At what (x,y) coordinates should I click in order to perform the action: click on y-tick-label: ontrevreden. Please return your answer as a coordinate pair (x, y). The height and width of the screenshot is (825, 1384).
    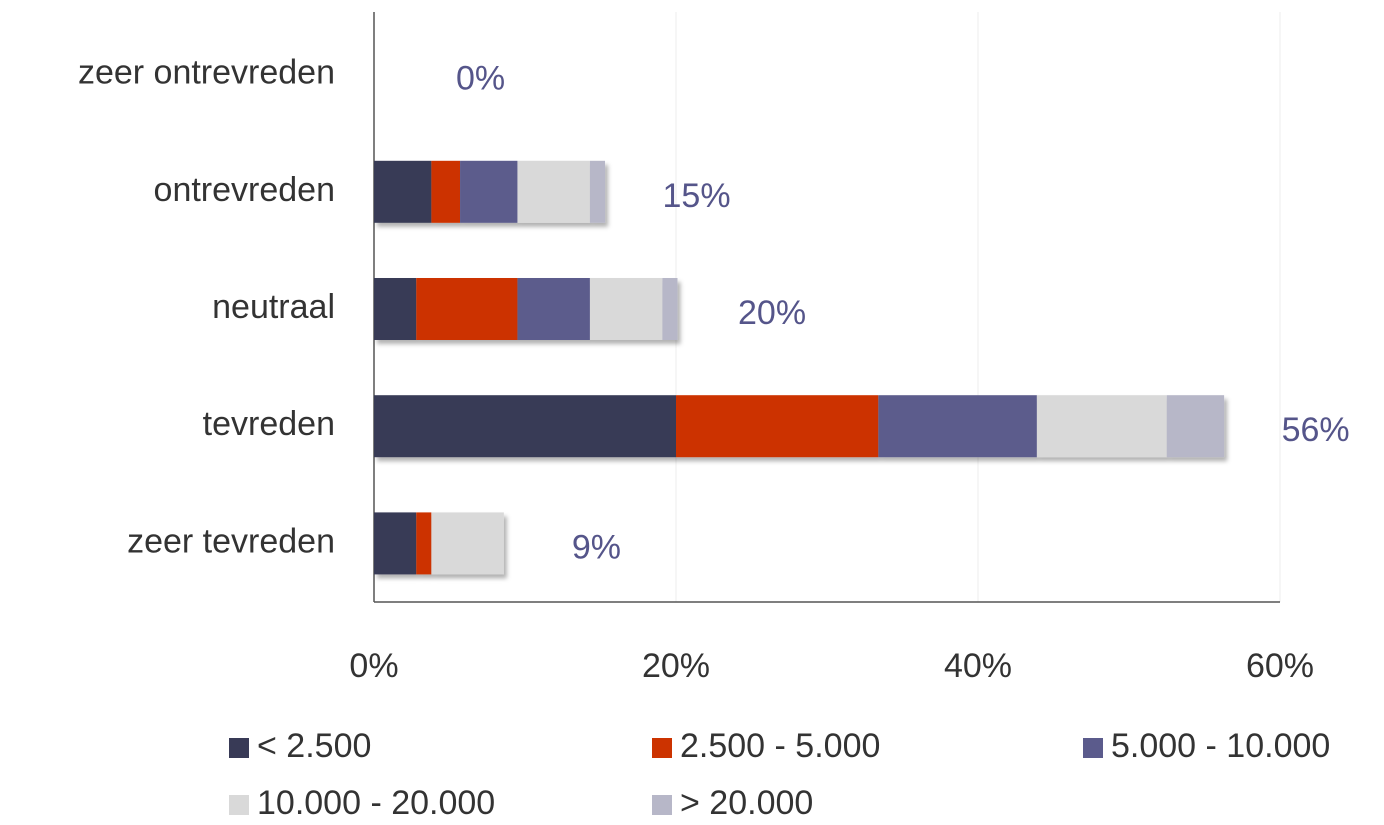
    Looking at the image, I should click on (244, 190).